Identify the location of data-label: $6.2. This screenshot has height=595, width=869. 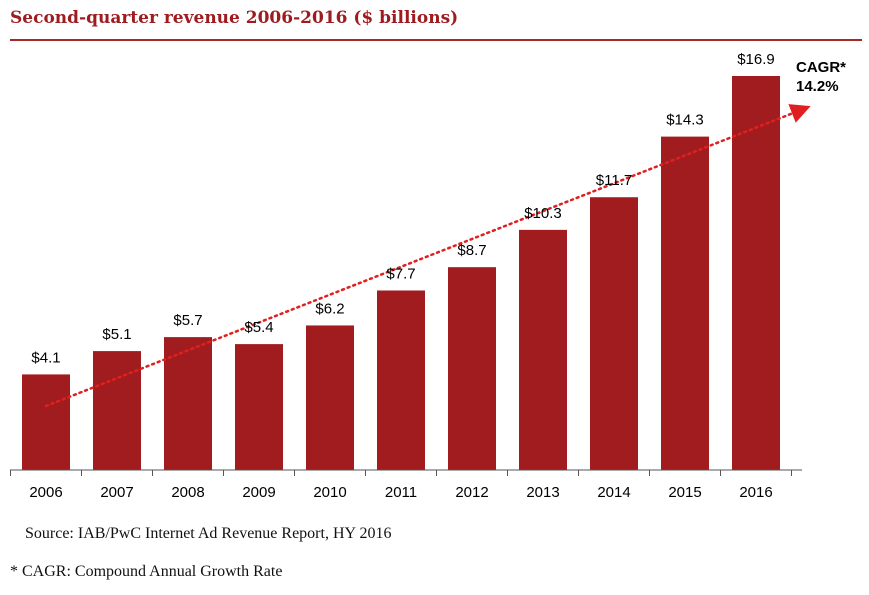
(329, 308).